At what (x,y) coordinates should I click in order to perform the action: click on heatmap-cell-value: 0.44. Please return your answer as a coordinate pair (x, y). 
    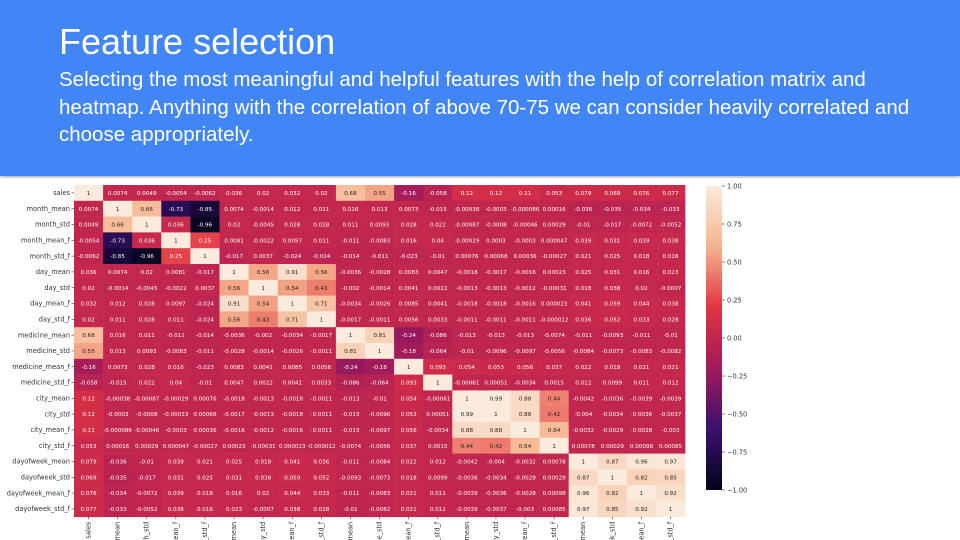
    Looking at the image, I should click on (554, 399).